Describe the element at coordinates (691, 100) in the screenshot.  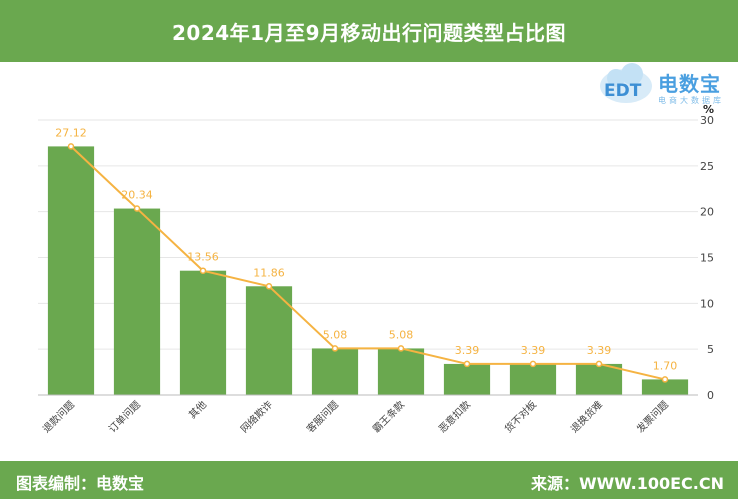
I see `logo-subtext: 电商大数据库` at that location.